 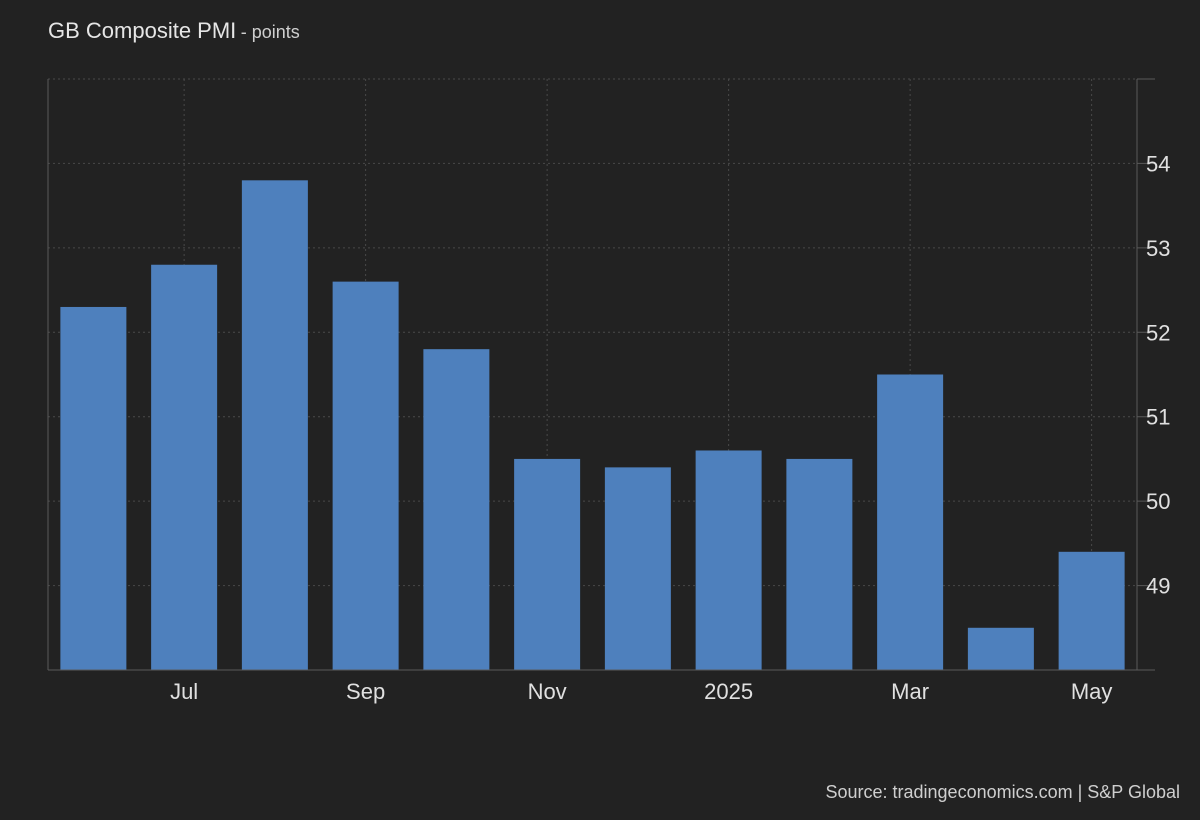 I want to click on y-tick-label: 52, so click(x=1158, y=332).